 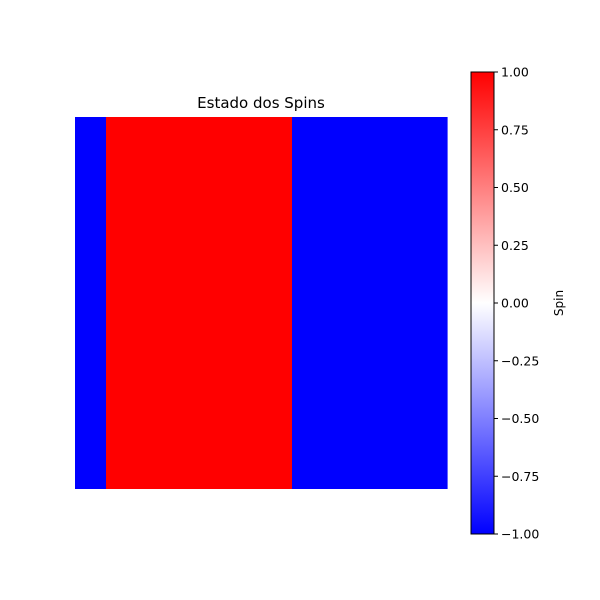 I want to click on colorbar-gradient, so click(x=482, y=303).